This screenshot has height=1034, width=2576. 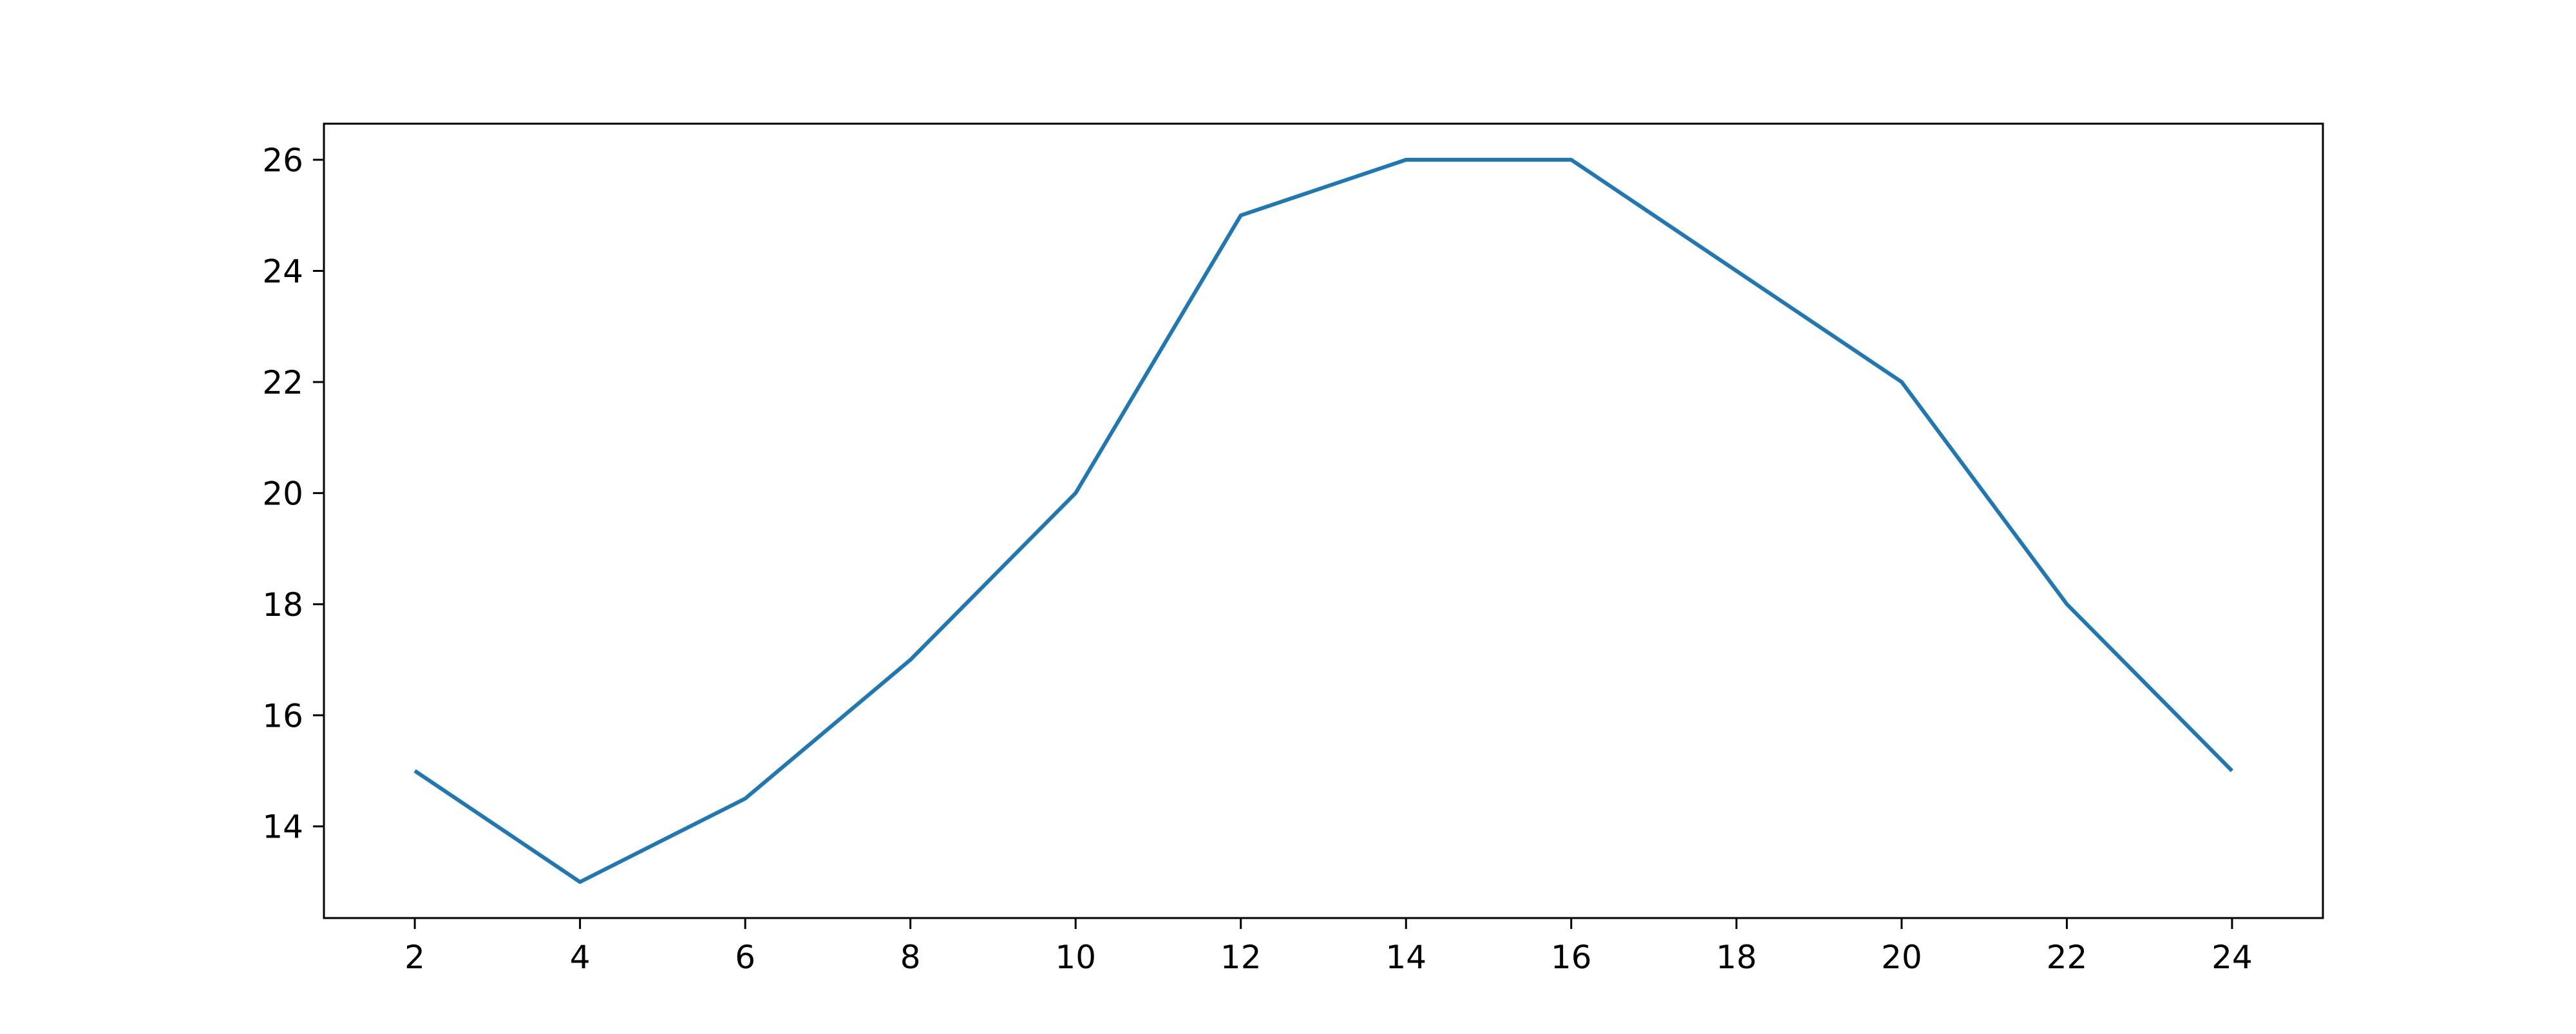 What do you see at coordinates (2232, 957) in the screenshot?
I see `x-tick-label: 24` at bounding box center [2232, 957].